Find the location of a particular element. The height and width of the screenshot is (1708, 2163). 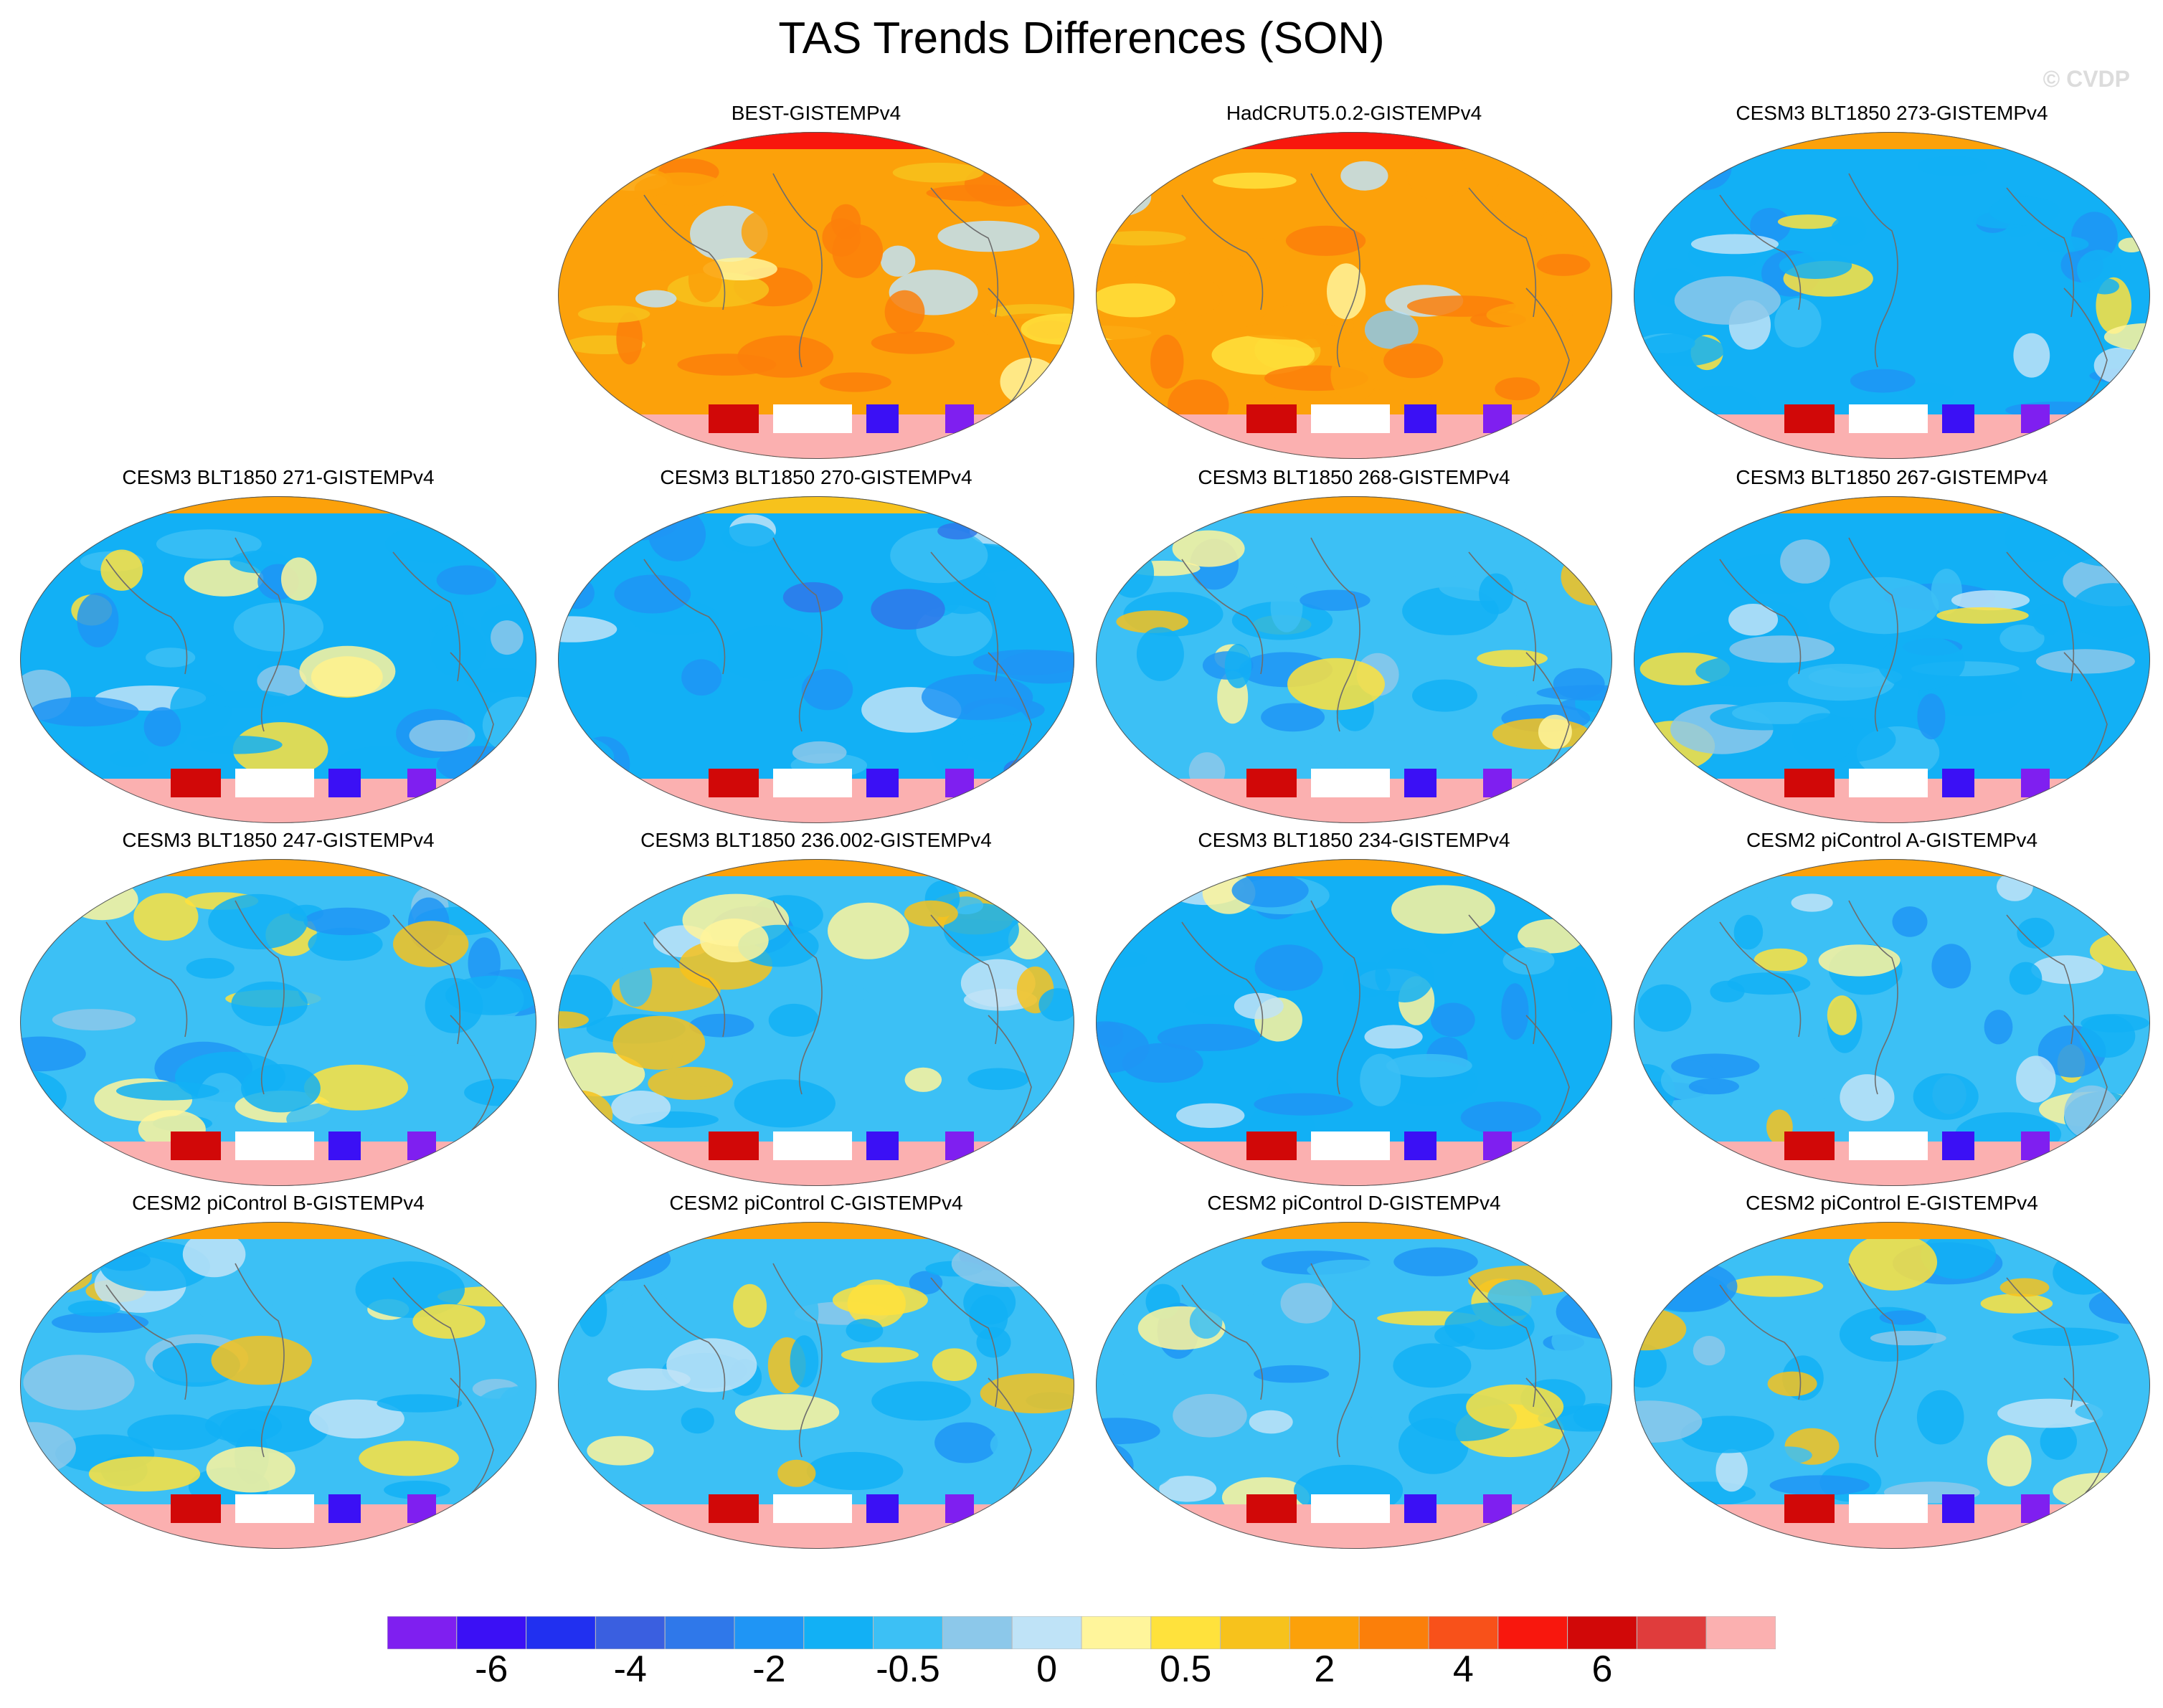

panel-title: CESM3 BLT1850 271-GISTEMPv4 is located at coordinates (278, 477).